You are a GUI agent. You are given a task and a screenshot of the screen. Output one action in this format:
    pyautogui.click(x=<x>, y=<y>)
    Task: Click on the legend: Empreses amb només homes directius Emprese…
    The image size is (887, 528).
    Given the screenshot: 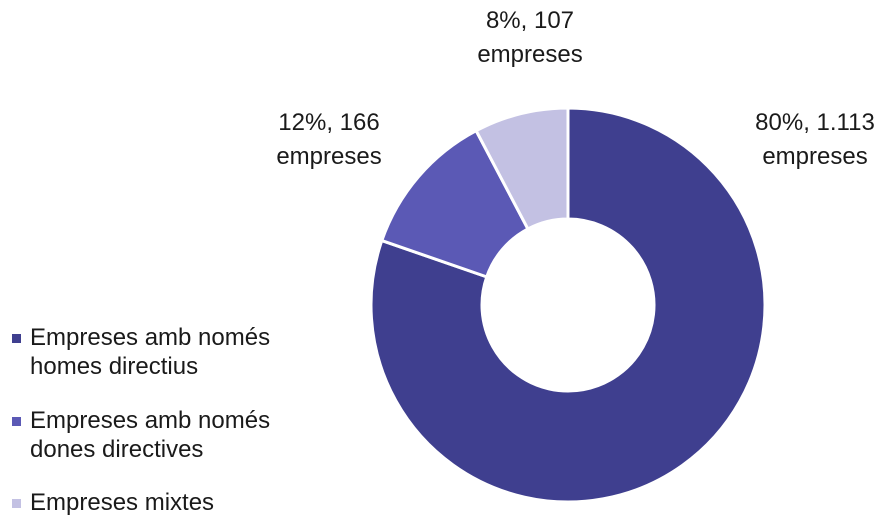 What is the action you would take?
    pyautogui.click(x=141, y=420)
    